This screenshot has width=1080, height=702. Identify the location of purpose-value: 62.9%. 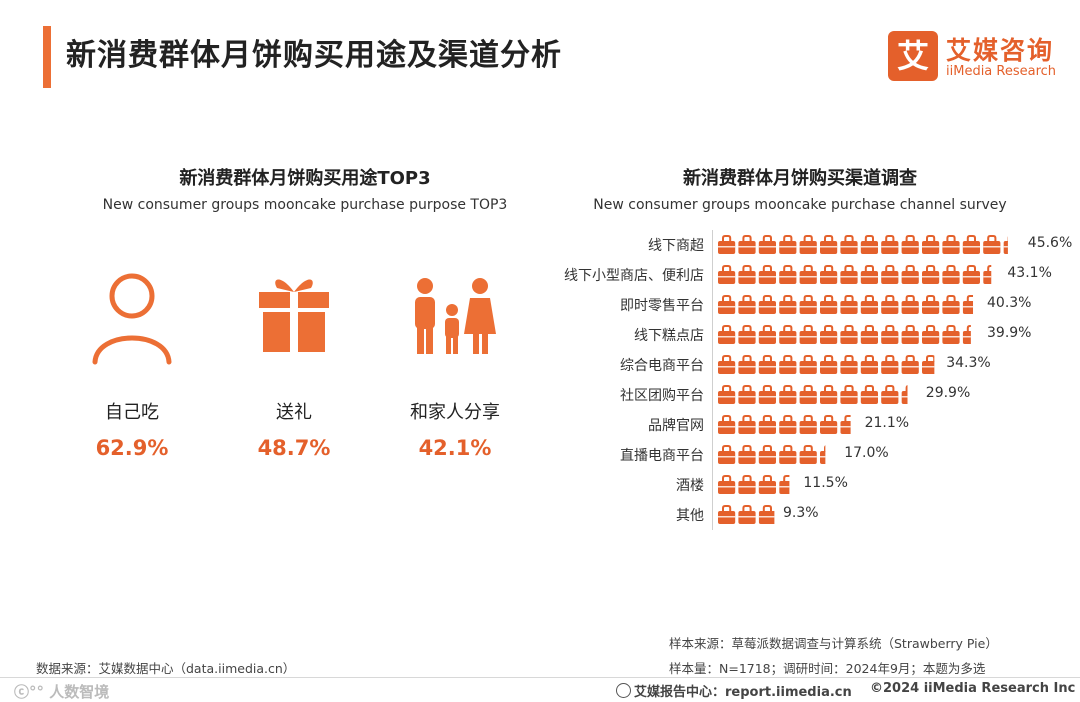
(132, 448).